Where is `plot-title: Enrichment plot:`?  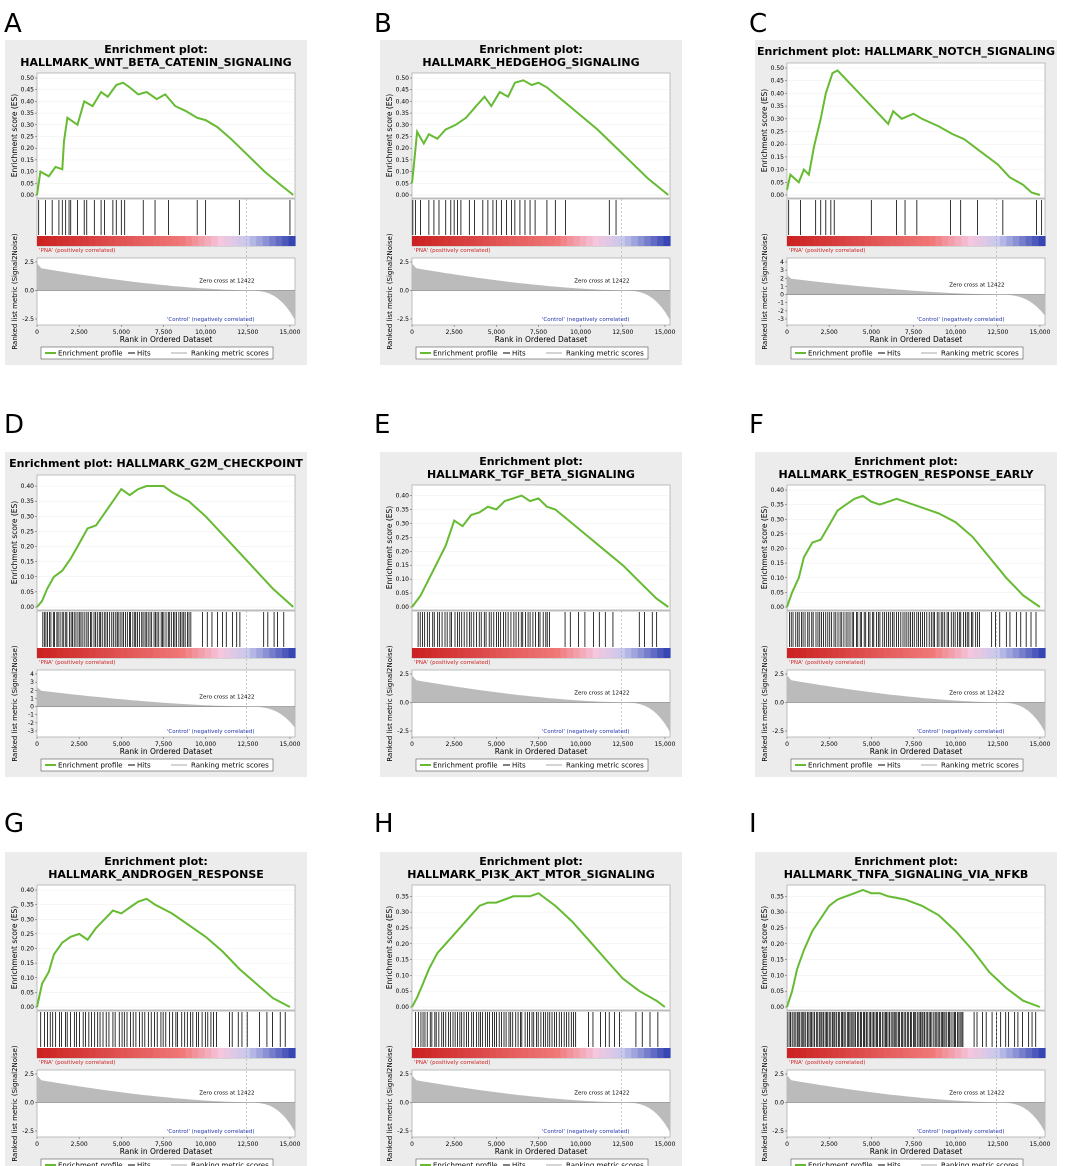 plot-title: Enrichment plot: is located at coordinates (531, 49).